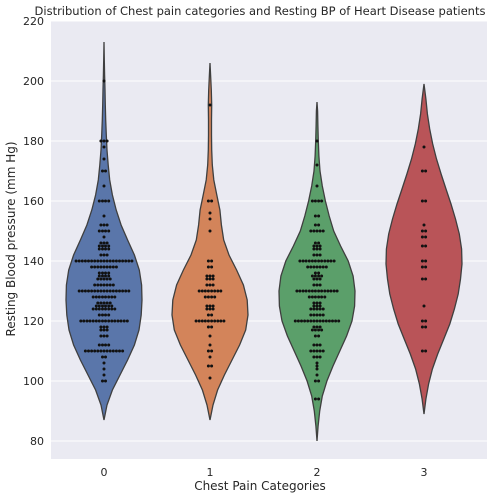  What do you see at coordinates (33, 81) in the screenshot?
I see `y-tick-label: 200` at bounding box center [33, 81].